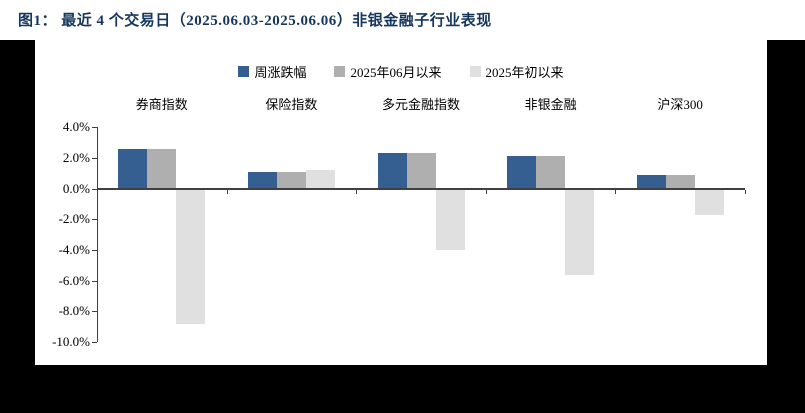 The image size is (805, 413). I want to click on category-label: 沪深300, so click(680, 104).